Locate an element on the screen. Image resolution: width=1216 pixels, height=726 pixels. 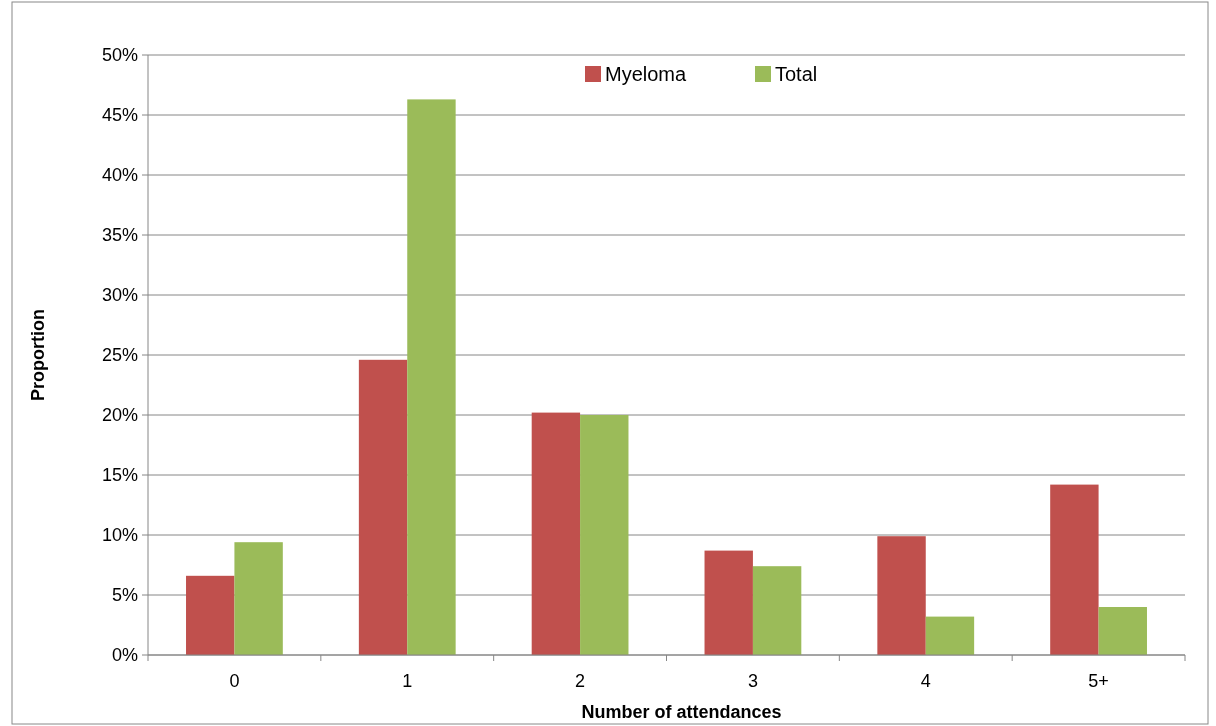
x-tick-label: 2 is located at coordinates (580, 681).